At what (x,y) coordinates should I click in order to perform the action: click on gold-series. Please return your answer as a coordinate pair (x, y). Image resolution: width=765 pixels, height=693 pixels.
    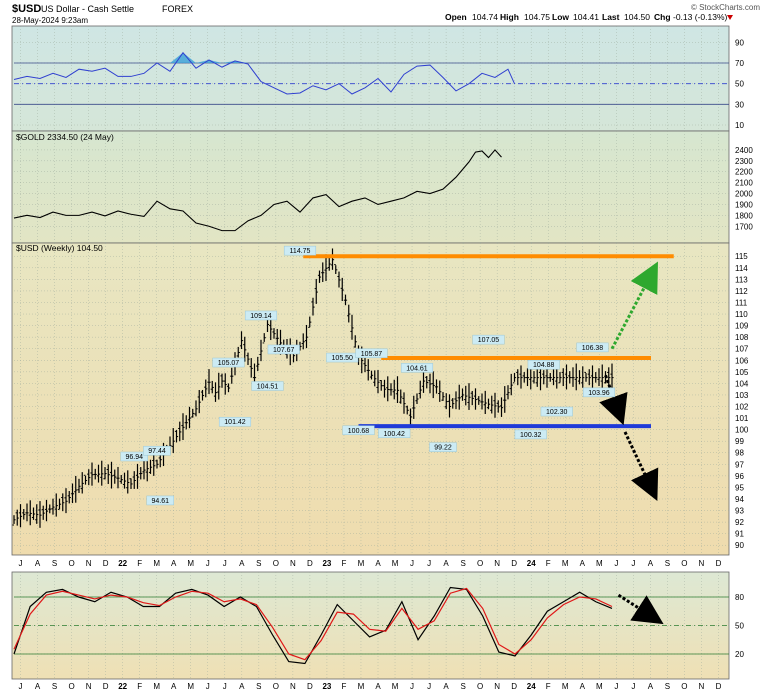
    Looking at the image, I should click on (257, 190).